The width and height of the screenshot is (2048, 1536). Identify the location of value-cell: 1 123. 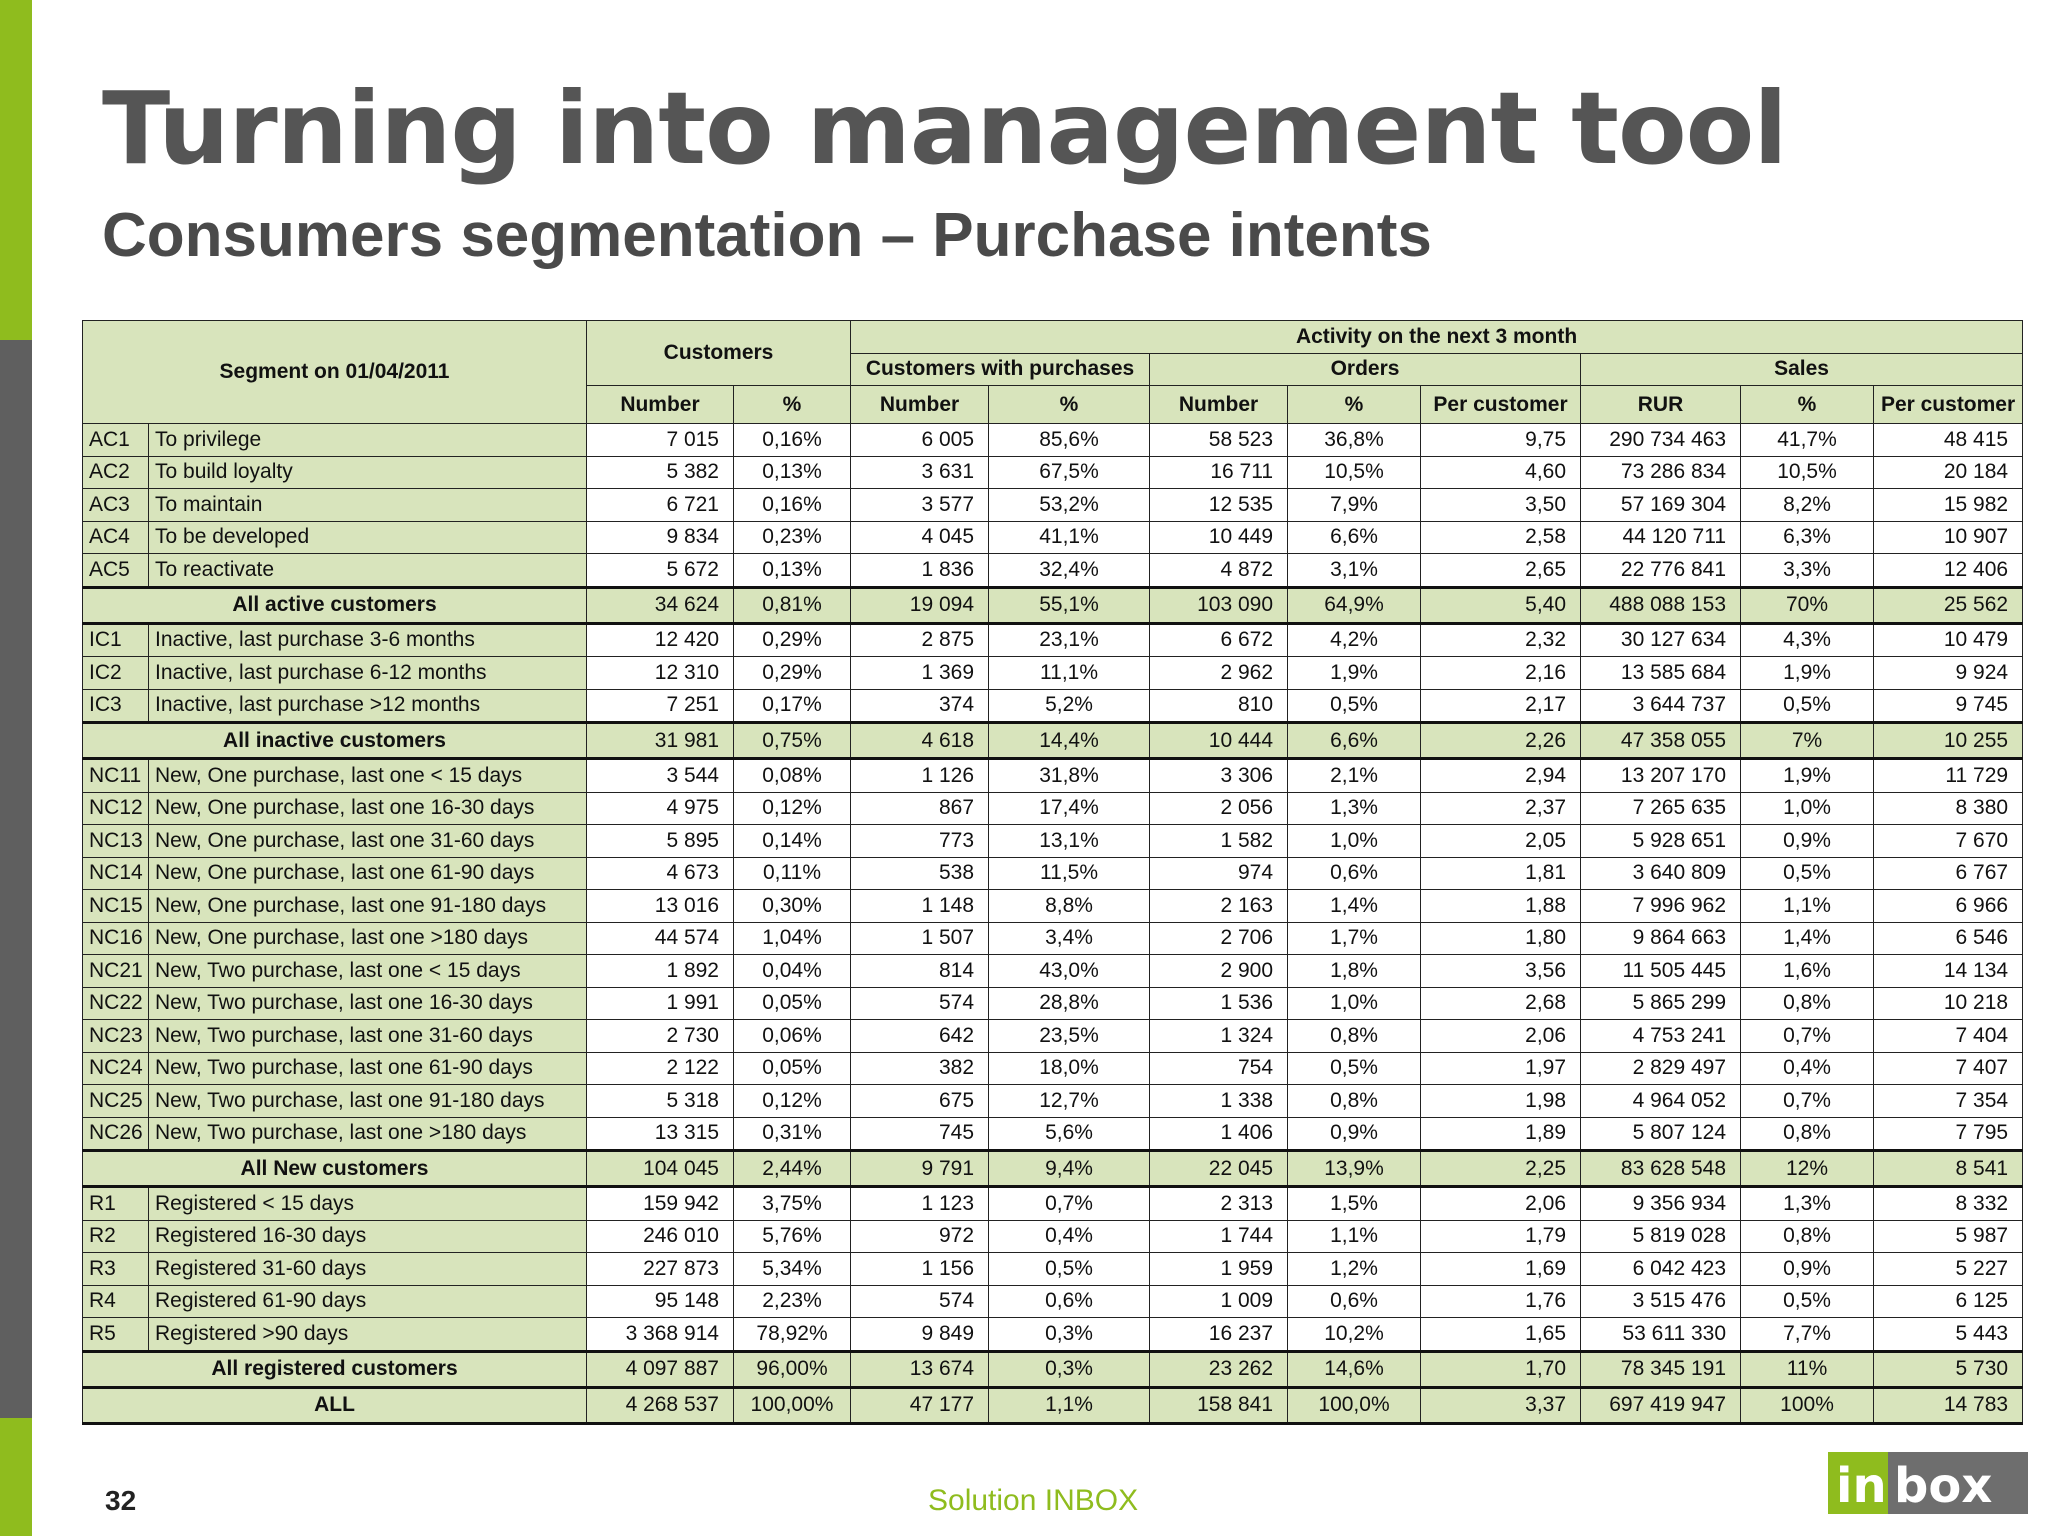
(920, 1203).